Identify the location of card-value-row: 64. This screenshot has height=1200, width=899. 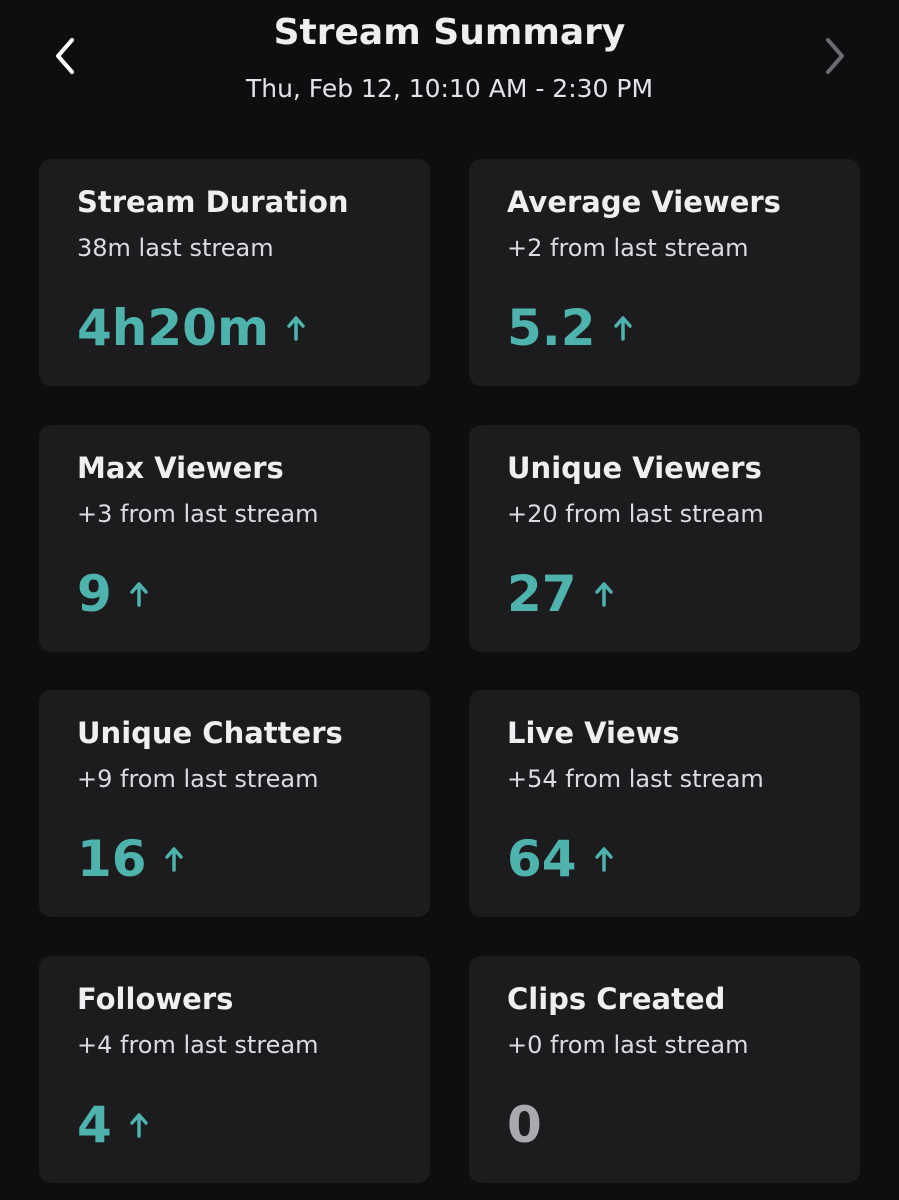
(560, 859).